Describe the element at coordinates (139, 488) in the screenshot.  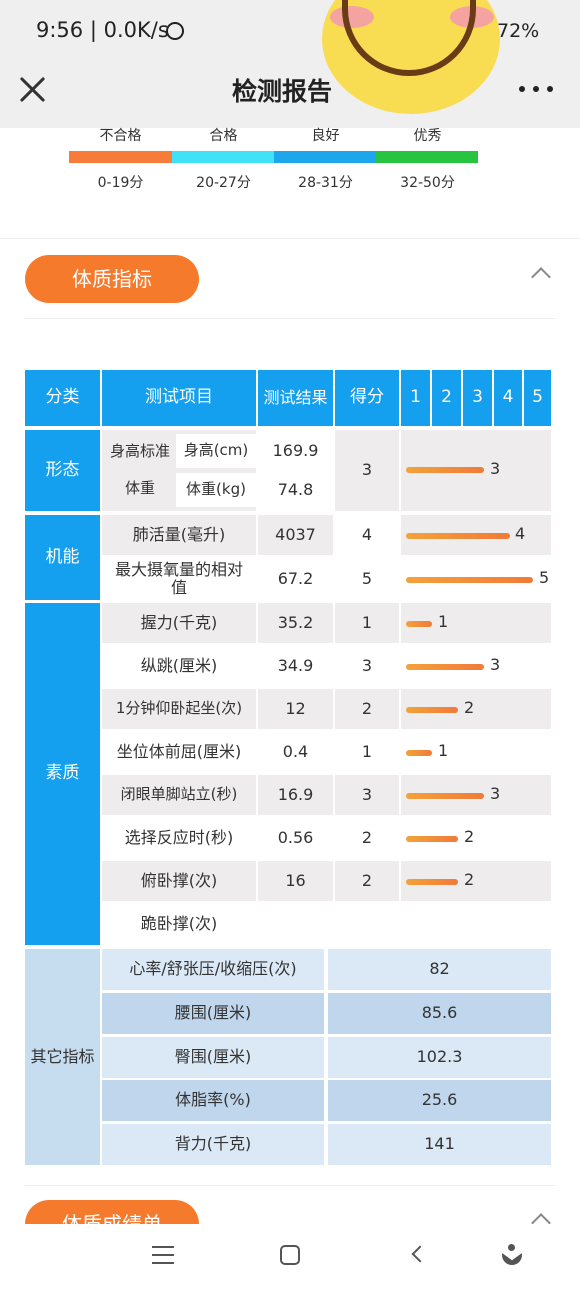
I see `item-weight-group: 体重` at that location.